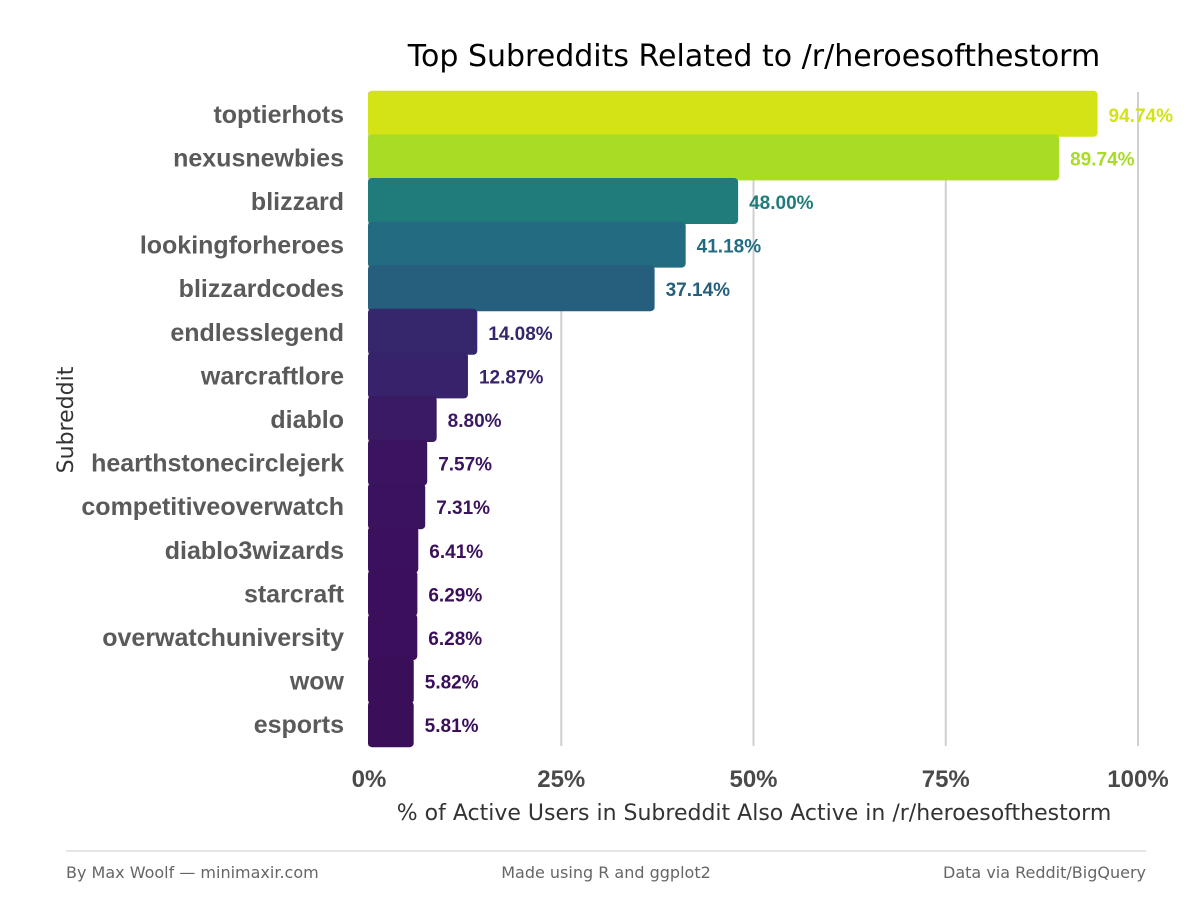 The image size is (1200, 900). Describe the element at coordinates (946, 779) in the screenshot. I see `x-tick-label: 75%` at that location.